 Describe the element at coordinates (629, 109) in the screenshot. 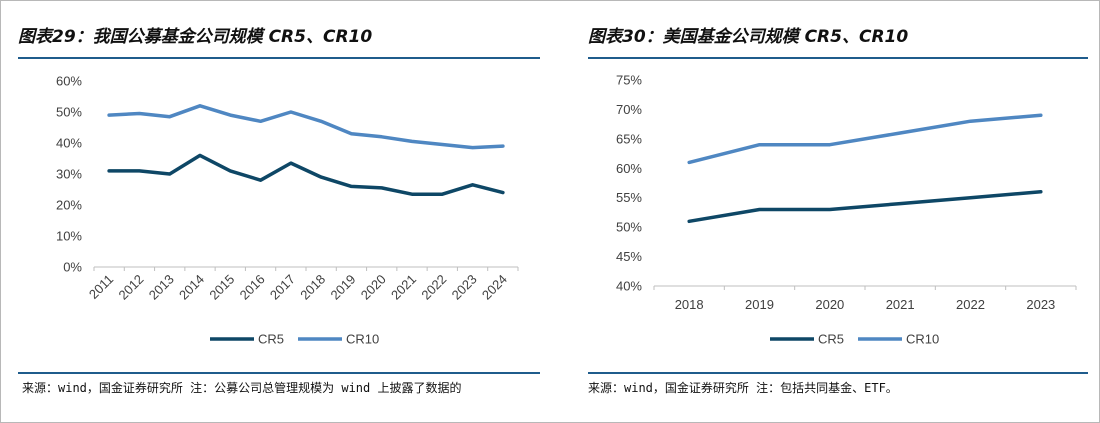

I see `y-tick-label: 70%` at that location.